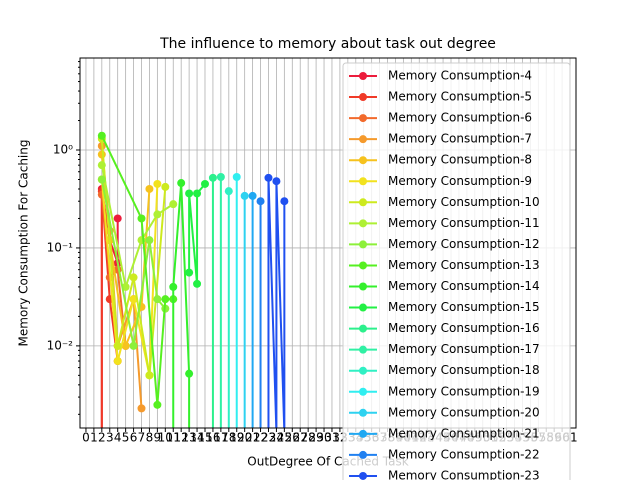 The width and height of the screenshot is (640, 480). I want to click on x-tick-label: 7, so click(142, 438).